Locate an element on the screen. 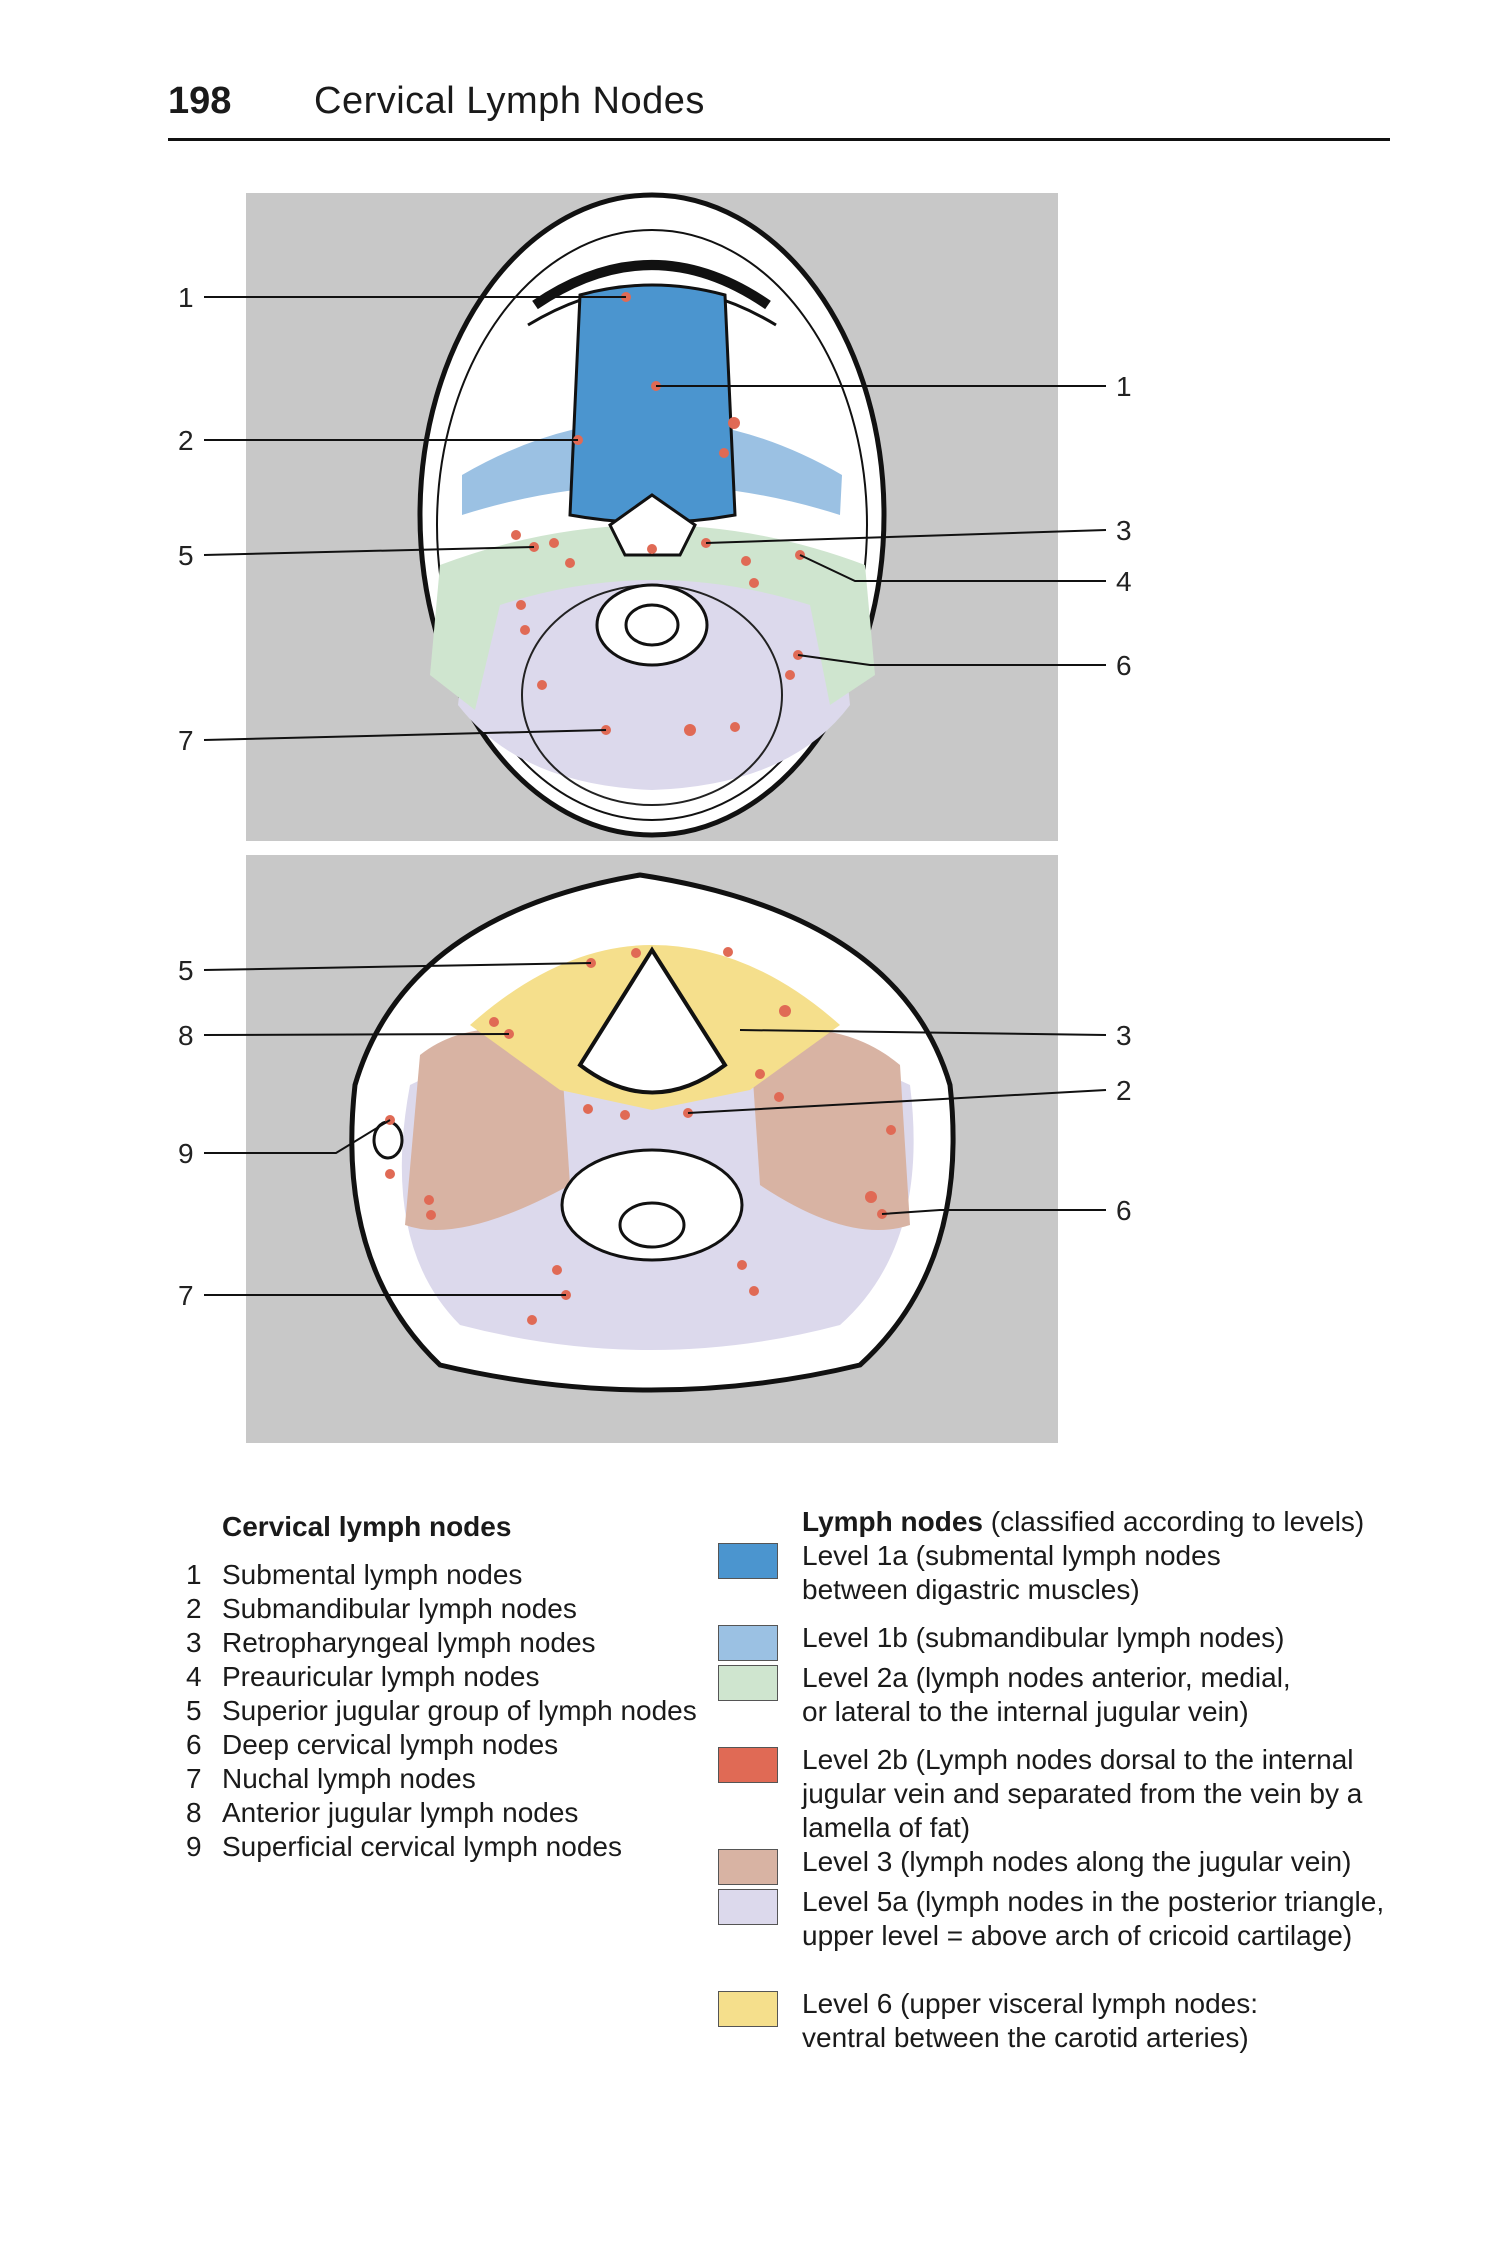 The image size is (1502, 2246). level-item: Level 1b (submandibular lymph nodes) is located at coordinates (1068, 1641).